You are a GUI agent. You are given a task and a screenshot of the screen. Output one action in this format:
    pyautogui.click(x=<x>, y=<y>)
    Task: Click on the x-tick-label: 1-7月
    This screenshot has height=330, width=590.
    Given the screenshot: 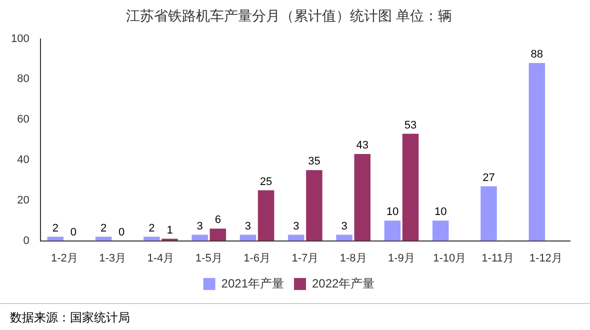 What is the action you would take?
    pyautogui.click(x=305, y=258)
    